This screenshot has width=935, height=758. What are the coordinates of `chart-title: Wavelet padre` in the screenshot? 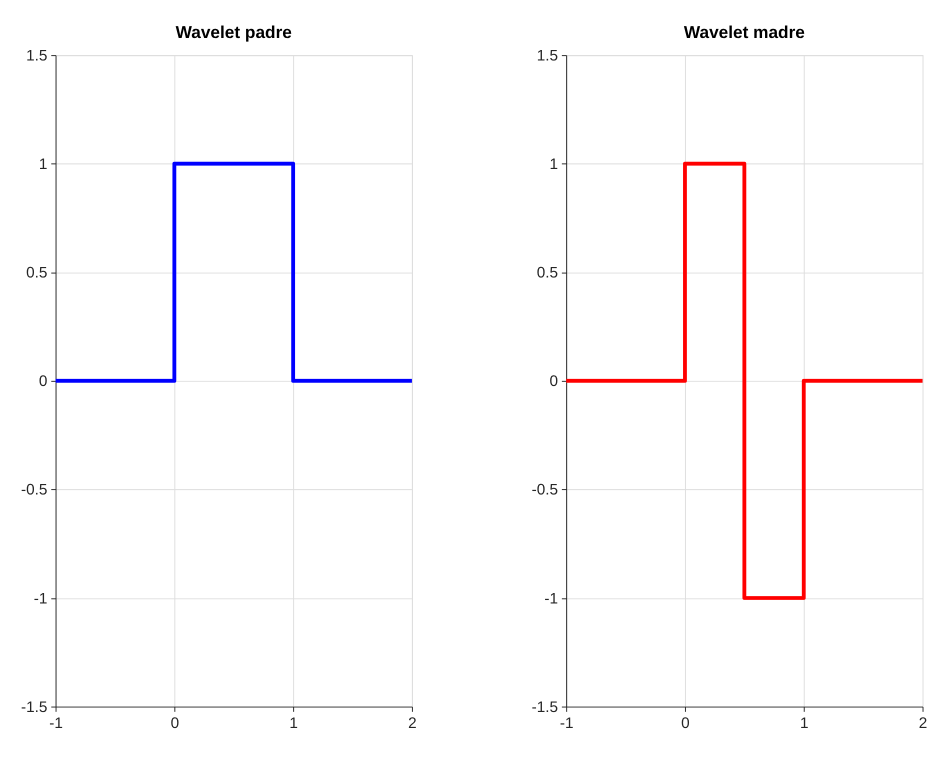 It's located at (234, 32).